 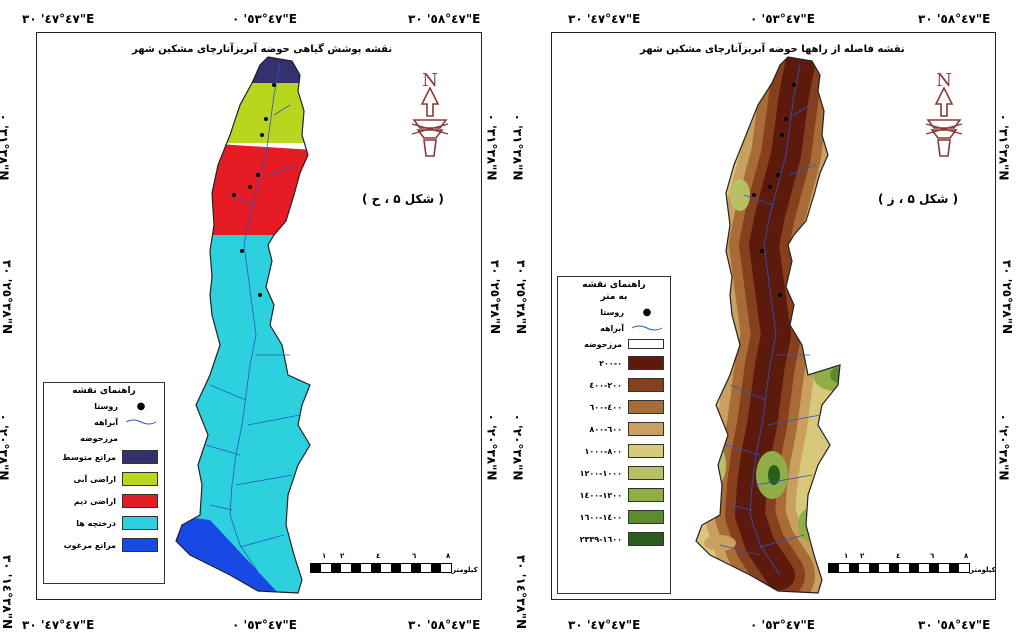 I want to click on boundary-swatch-icon, so click(x=646, y=344).